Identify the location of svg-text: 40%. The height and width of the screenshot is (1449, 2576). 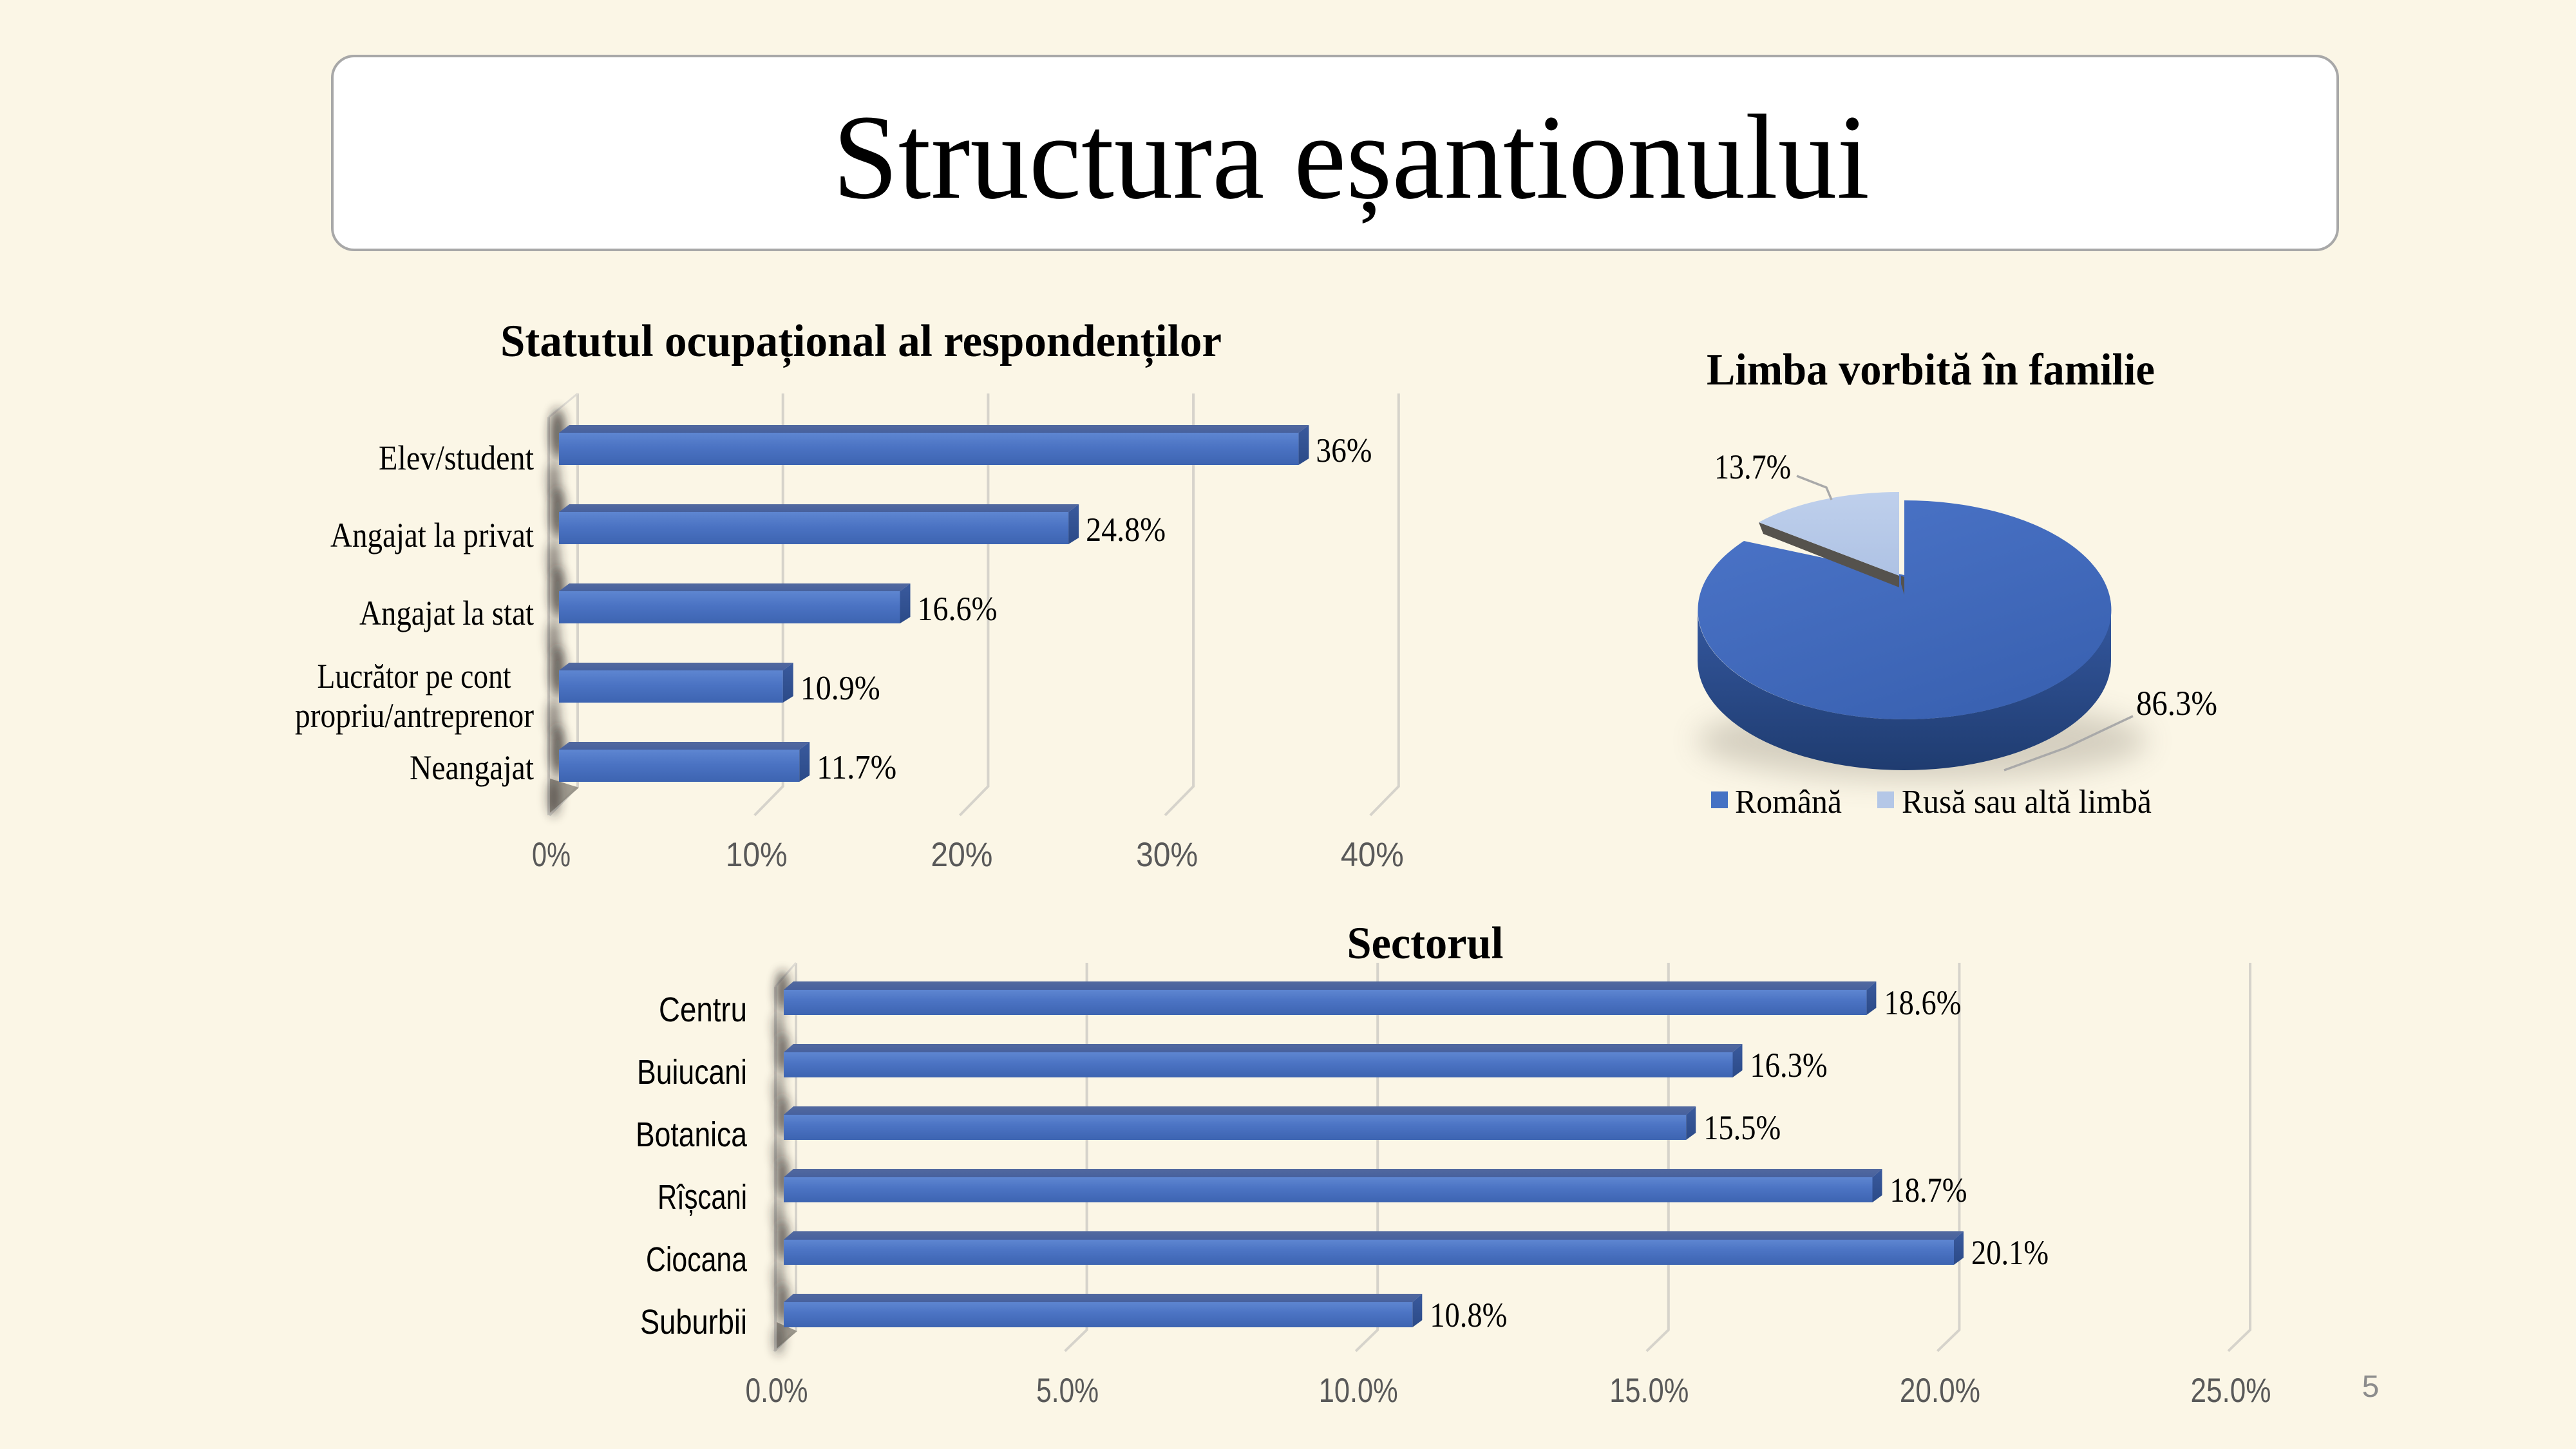
(1372, 855).